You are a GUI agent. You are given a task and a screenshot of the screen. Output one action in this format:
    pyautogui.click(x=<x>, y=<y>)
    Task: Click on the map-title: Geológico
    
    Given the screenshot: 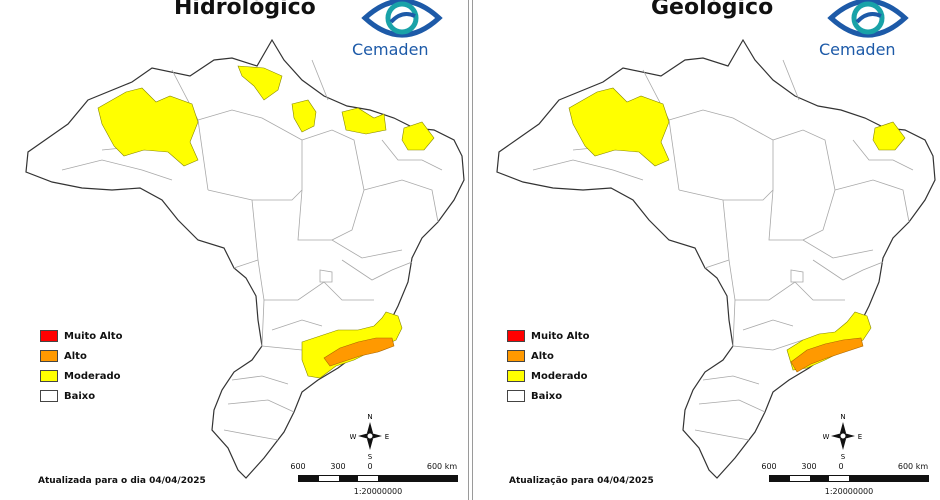 What is the action you would take?
    pyautogui.click(x=712, y=10)
    